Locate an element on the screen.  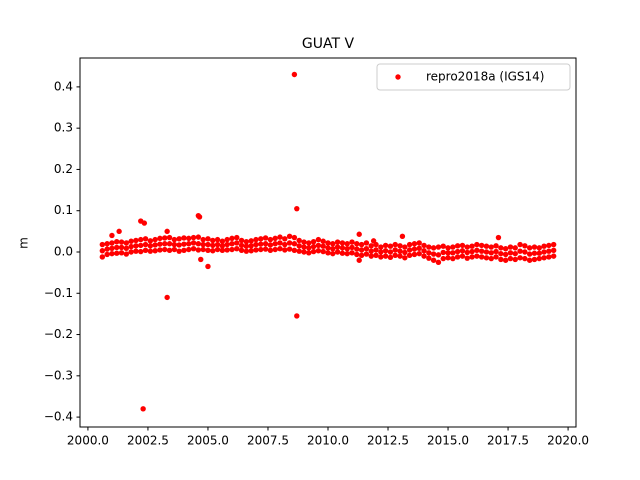
chart-title: GUAT V is located at coordinates (328, 44).